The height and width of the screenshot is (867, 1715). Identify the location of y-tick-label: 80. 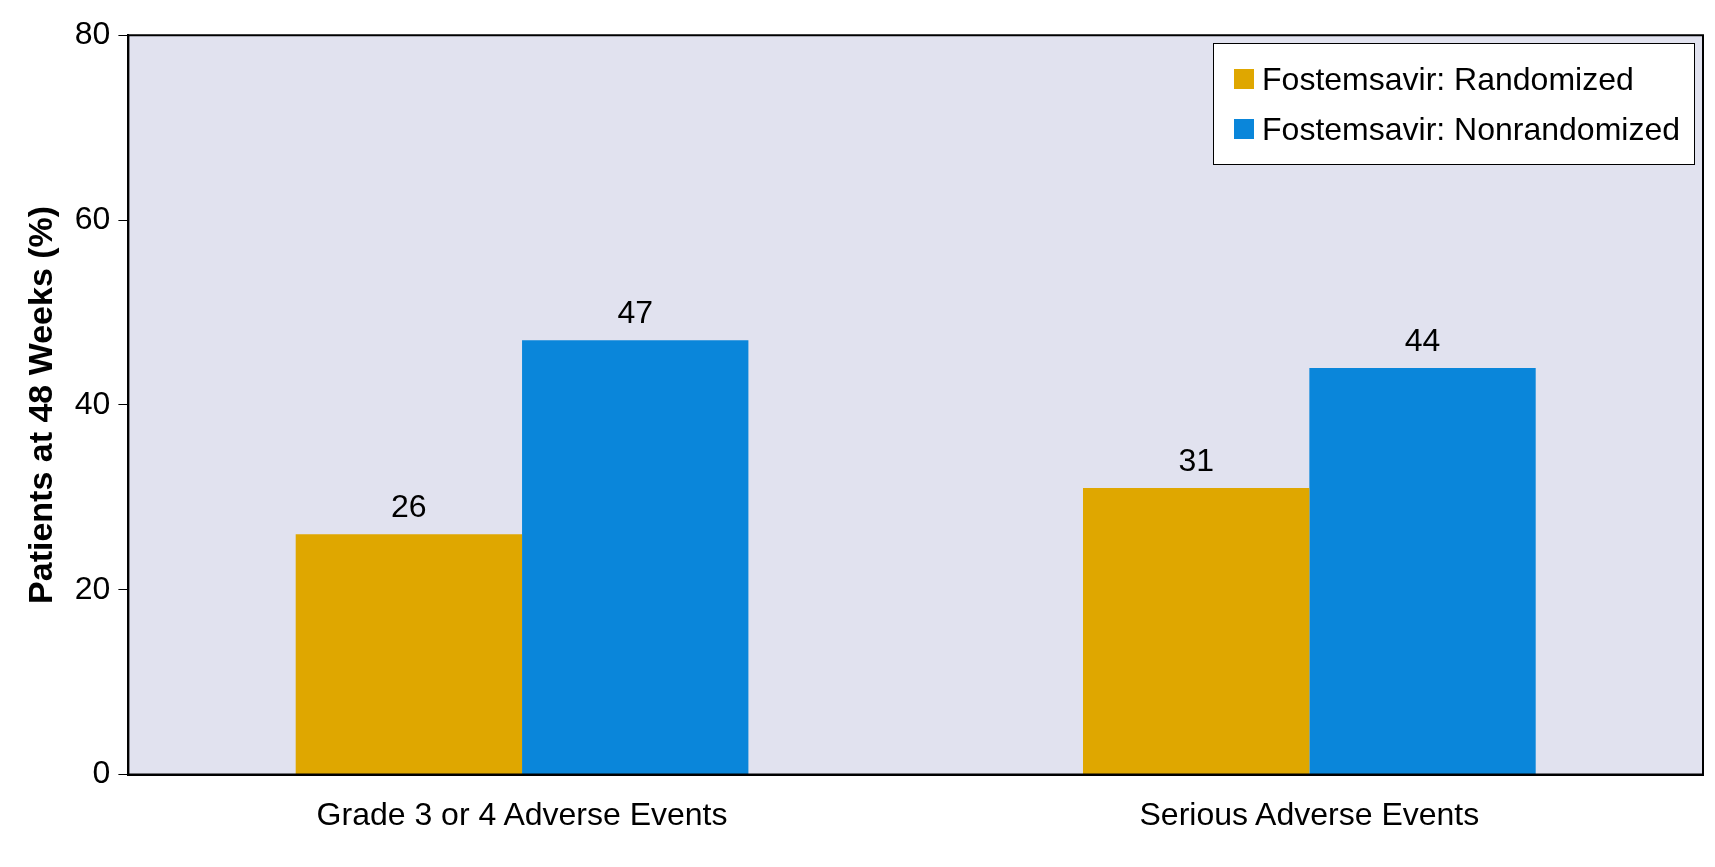
(92, 33).